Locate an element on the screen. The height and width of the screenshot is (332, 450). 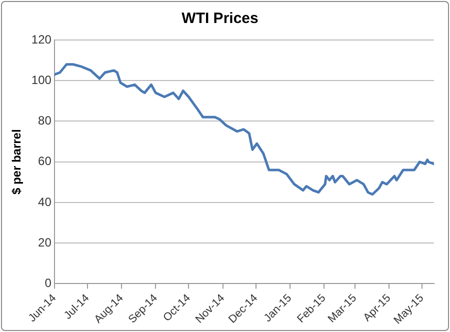
y-tick-label: 100 is located at coordinates (41, 79).